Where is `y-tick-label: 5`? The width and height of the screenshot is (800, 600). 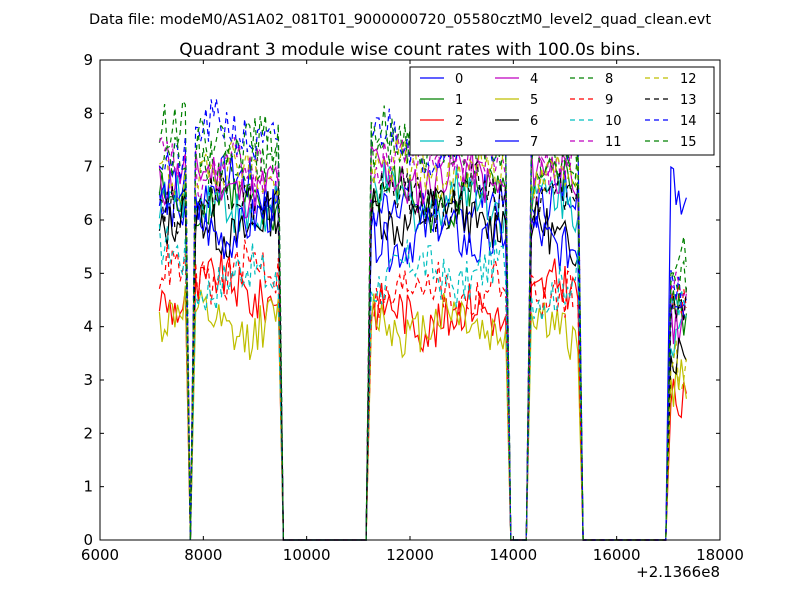 y-tick-label: 5 is located at coordinates (88, 273).